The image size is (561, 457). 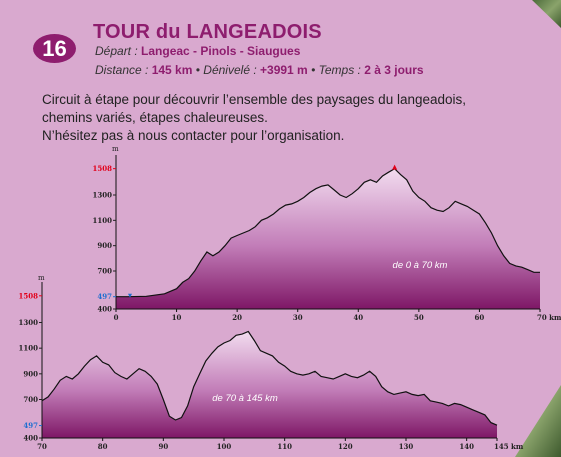 What do you see at coordinates (230, 70) in the screenshot?
I see `denivele-label: Dénivelé :` at bounding box center [230, 70].